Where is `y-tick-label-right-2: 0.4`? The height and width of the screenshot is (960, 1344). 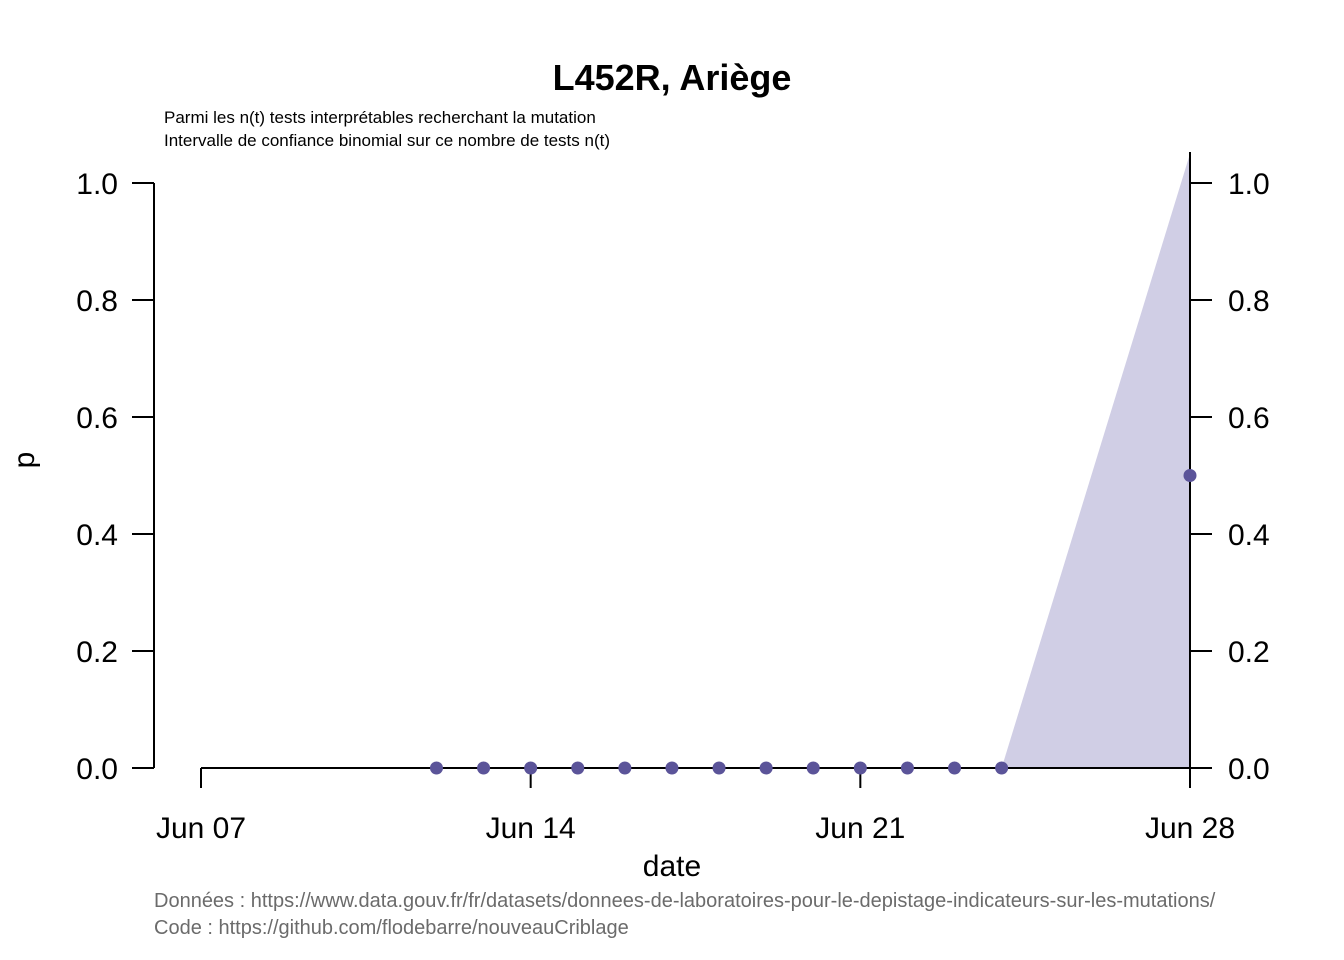
y-tick-label-right-2: 0.4 is located at coordinates (1249, 535).